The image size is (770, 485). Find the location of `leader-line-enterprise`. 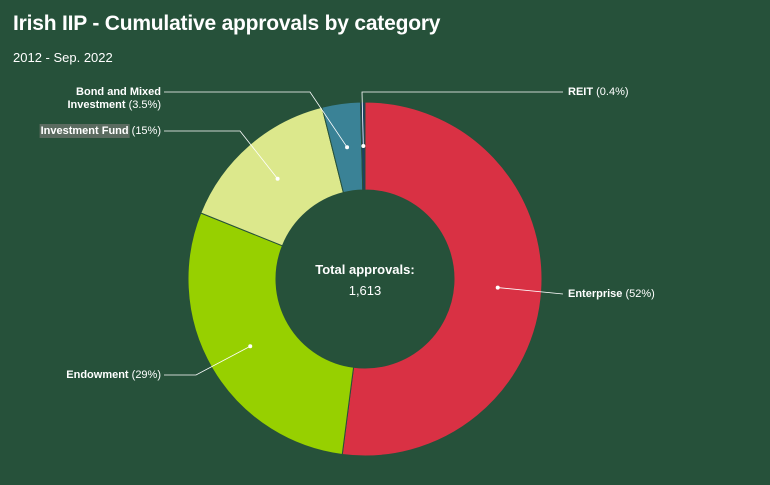

leader-line-enterprise is located at coordinates (530, 291).